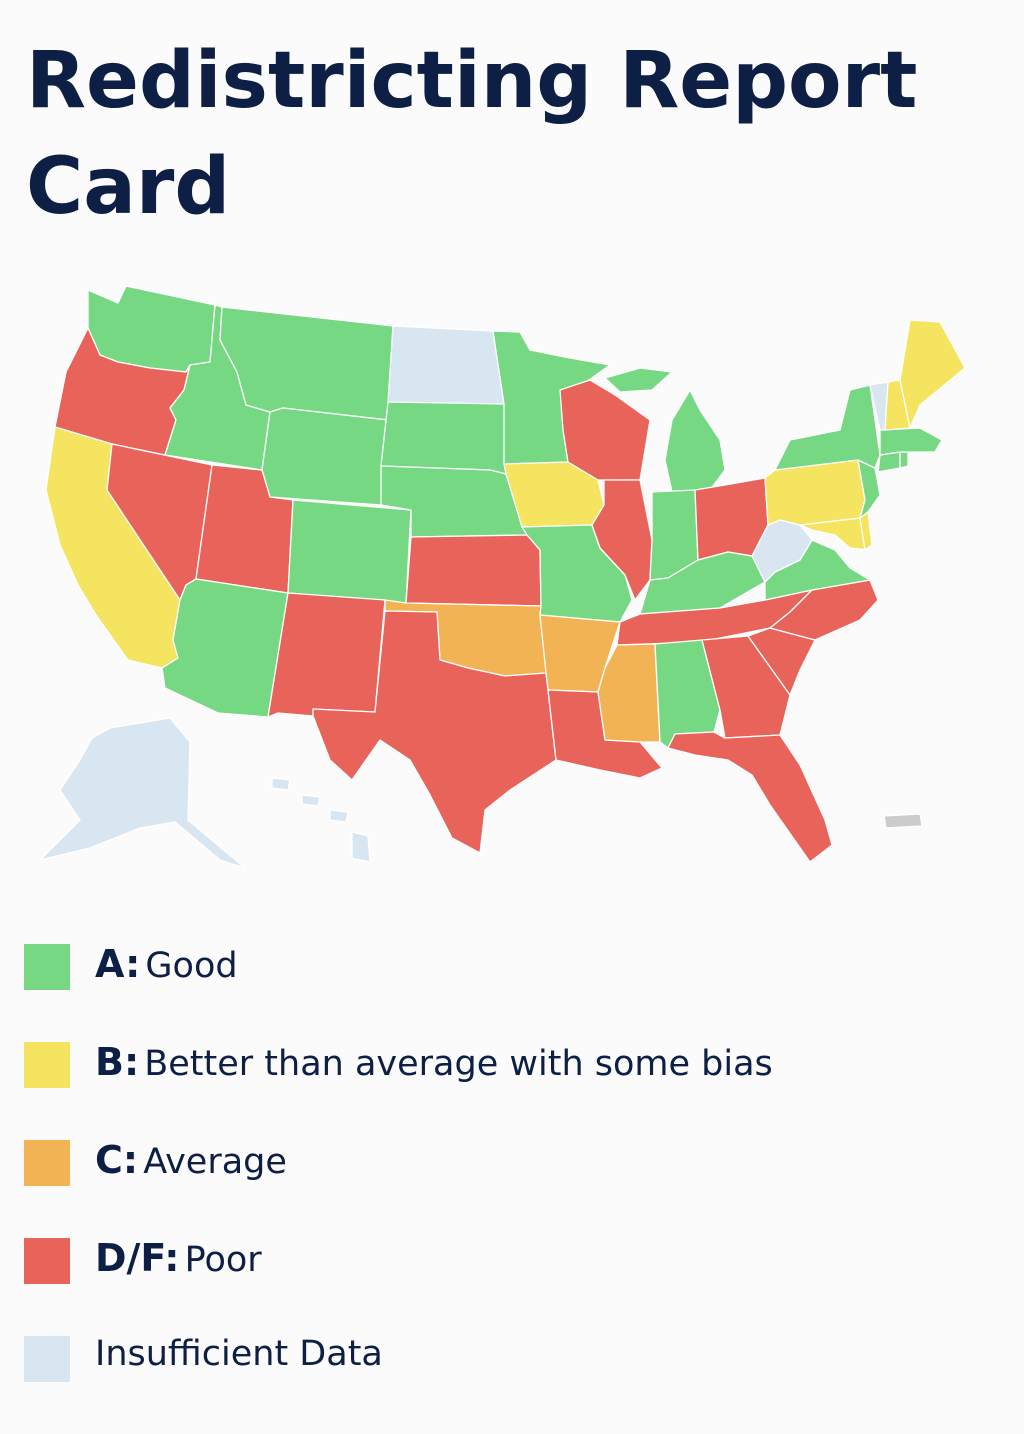 The image size is (1024, 1434). I want to click on state-il, so click(622, 540).